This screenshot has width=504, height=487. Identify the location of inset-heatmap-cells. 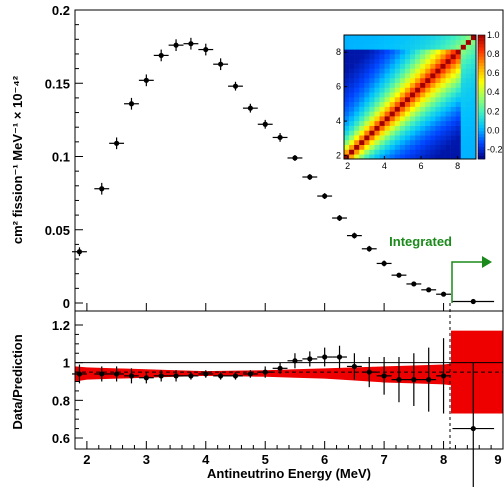
(410, 97).